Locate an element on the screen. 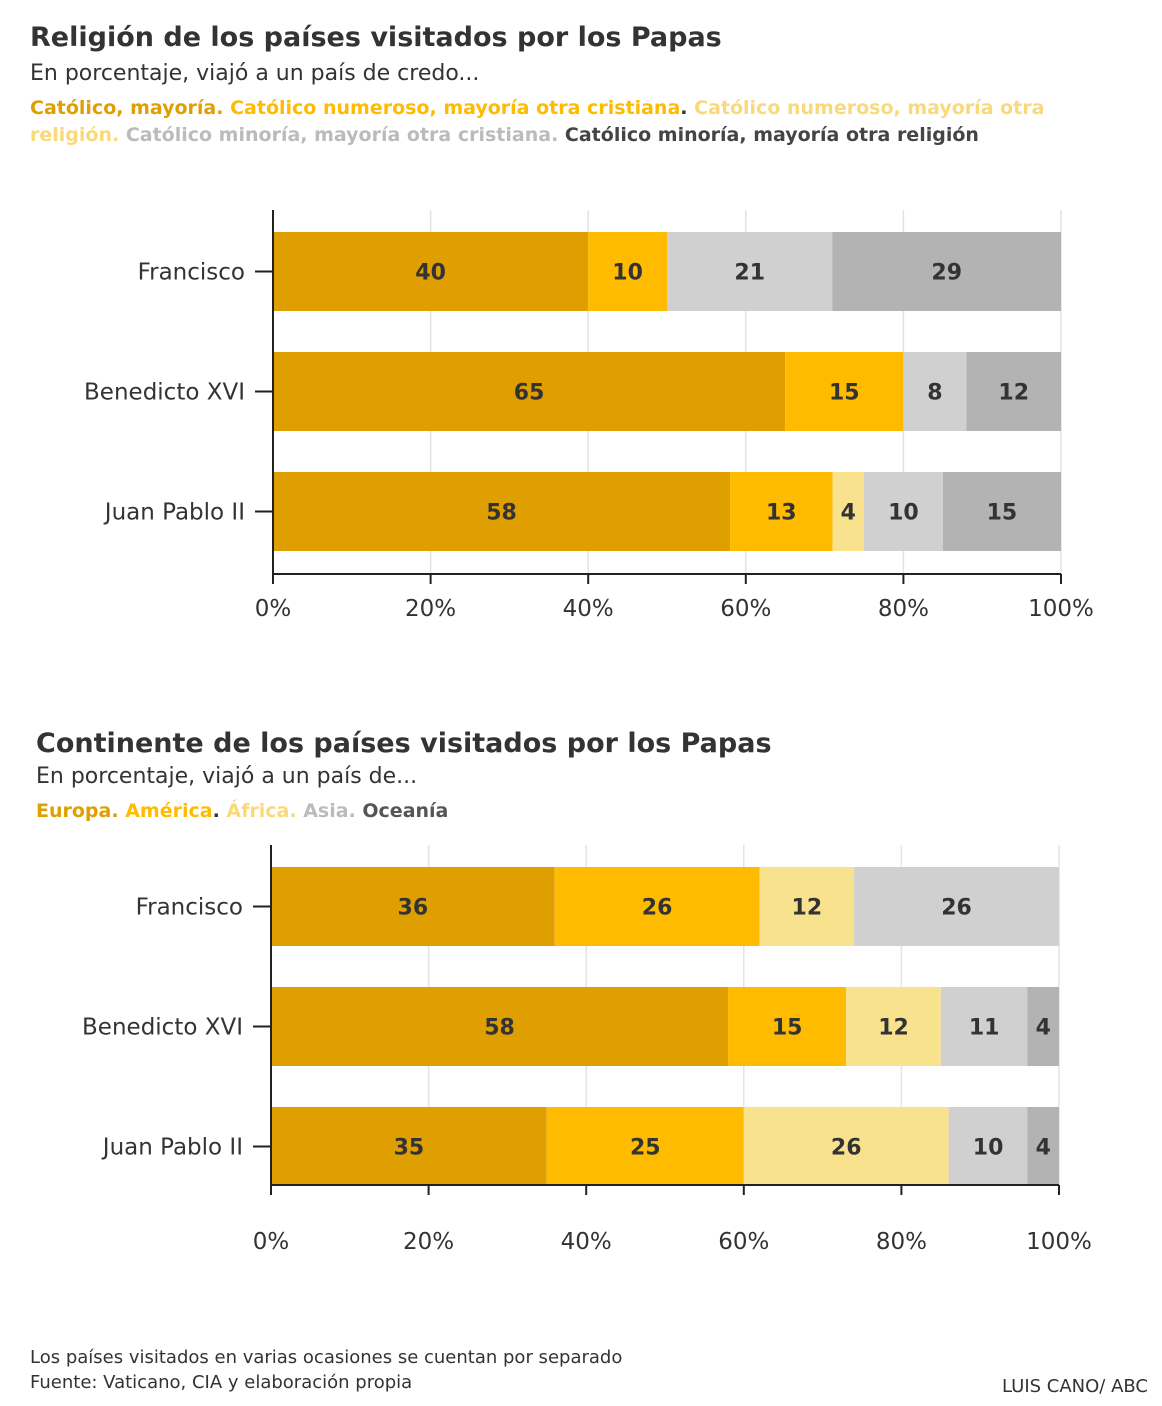  data-label: 40 is located at coordinates (430, 273).